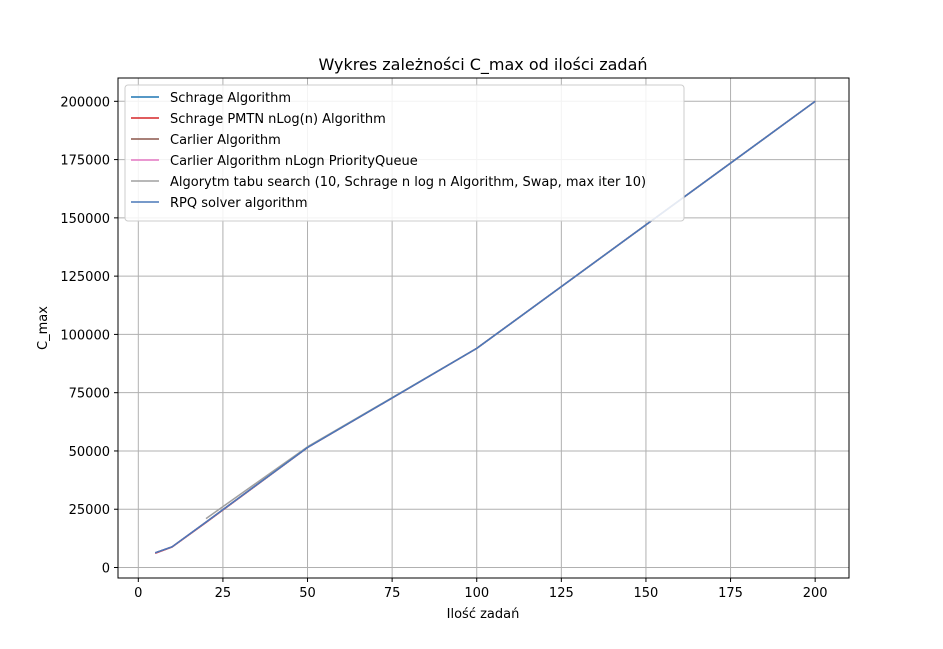 The height and width of the screenshot is (649, 943). What do you see at coordinates (730, 593) in the screenshot?
I see `x-tick-label: 175` at bounding box center [730, 593].